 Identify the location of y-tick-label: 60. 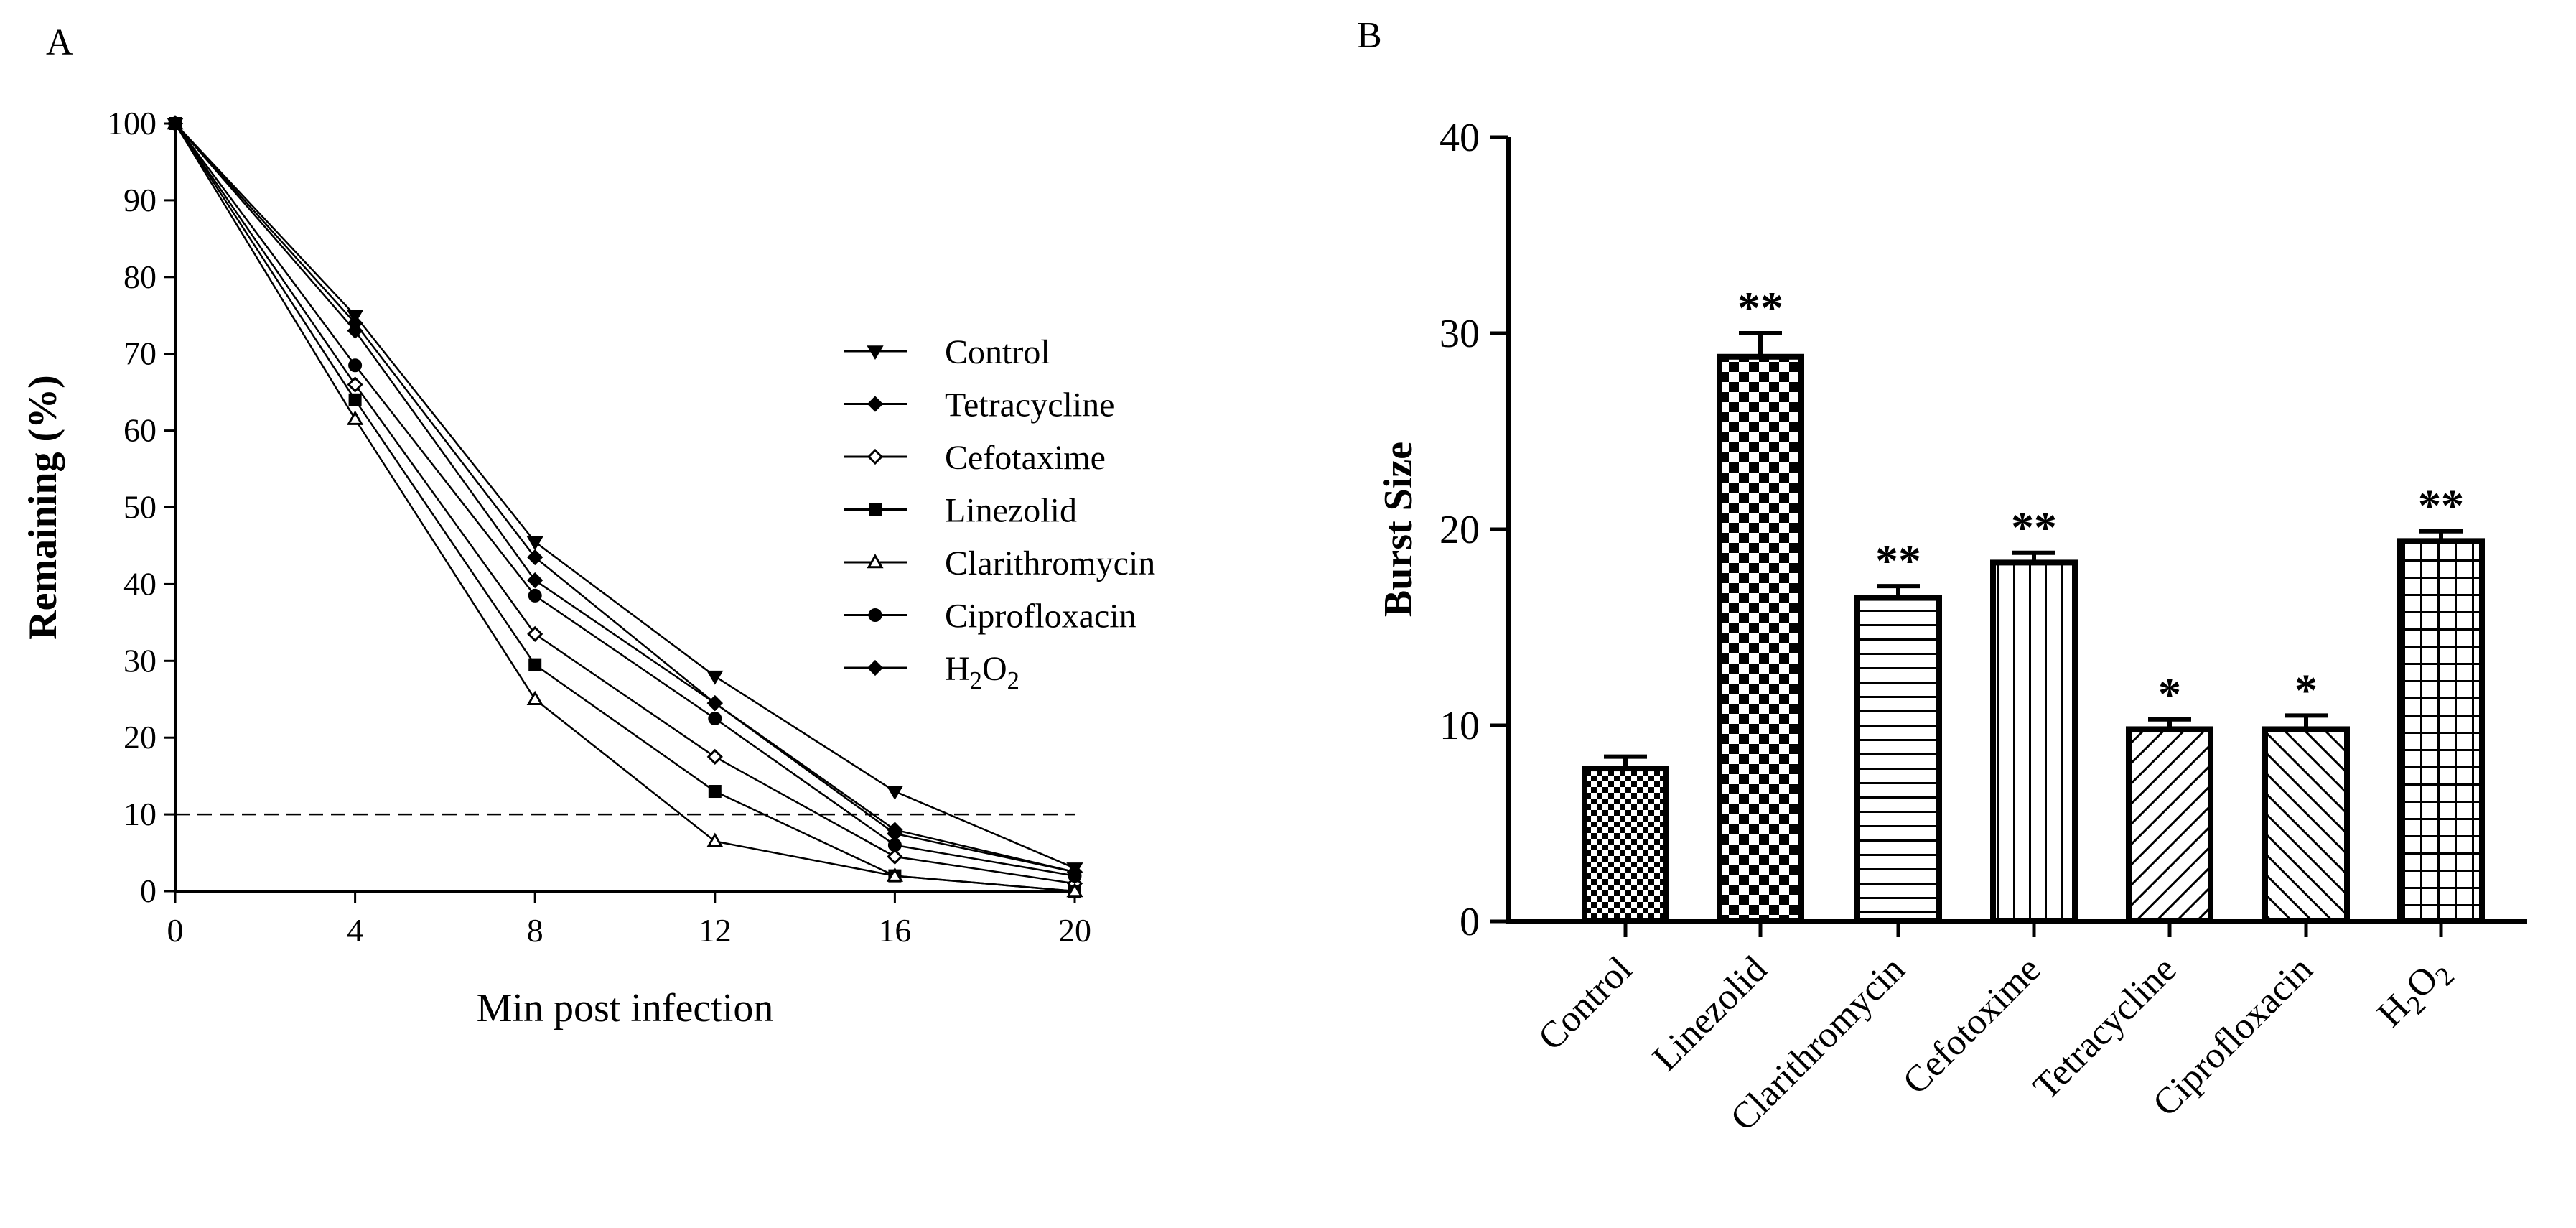
(140, 430).